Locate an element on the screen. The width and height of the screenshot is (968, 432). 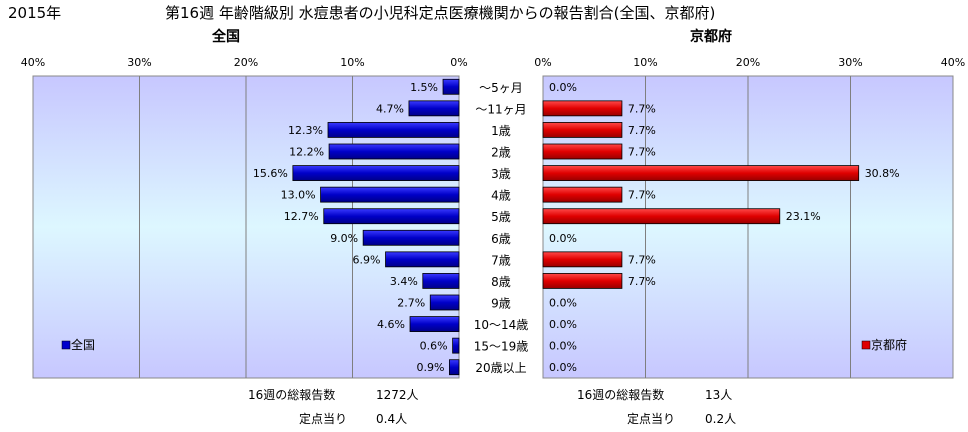
category-label: 7歳 is located at coordinates (501, 260).